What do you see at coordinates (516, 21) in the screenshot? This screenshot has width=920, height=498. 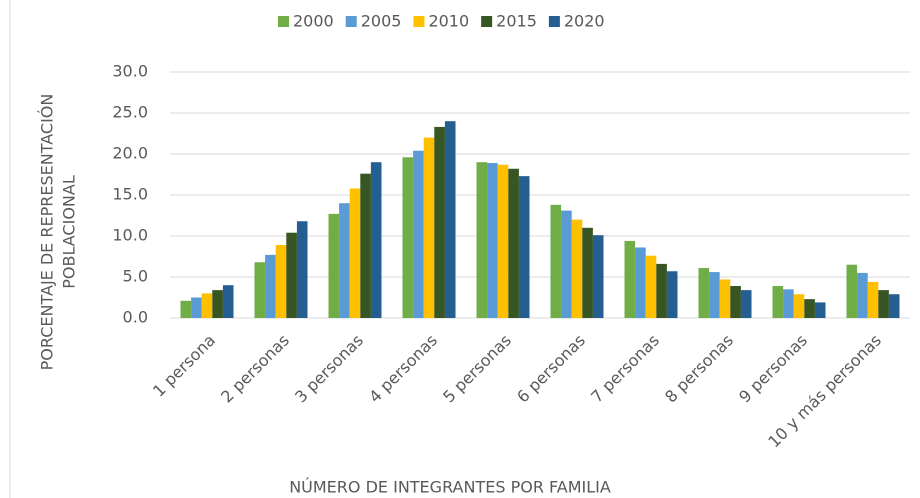 I see `legend-label: 2015` at bounding box center [516, 21].